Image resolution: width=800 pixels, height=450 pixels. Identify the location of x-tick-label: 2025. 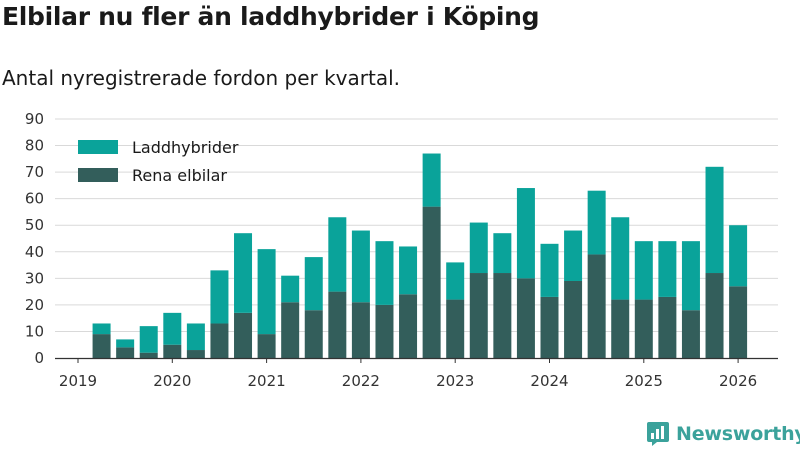
(644, 381).